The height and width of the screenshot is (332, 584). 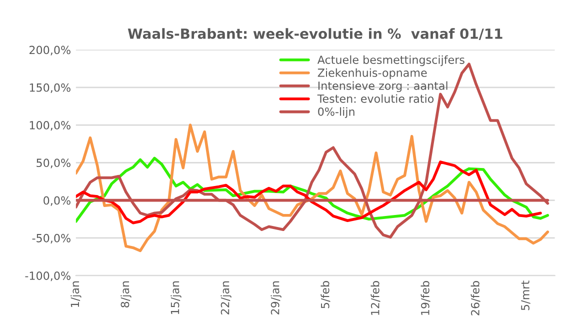 I want to click on y-tick-label: 0,0%, so click(x=57, y=201).